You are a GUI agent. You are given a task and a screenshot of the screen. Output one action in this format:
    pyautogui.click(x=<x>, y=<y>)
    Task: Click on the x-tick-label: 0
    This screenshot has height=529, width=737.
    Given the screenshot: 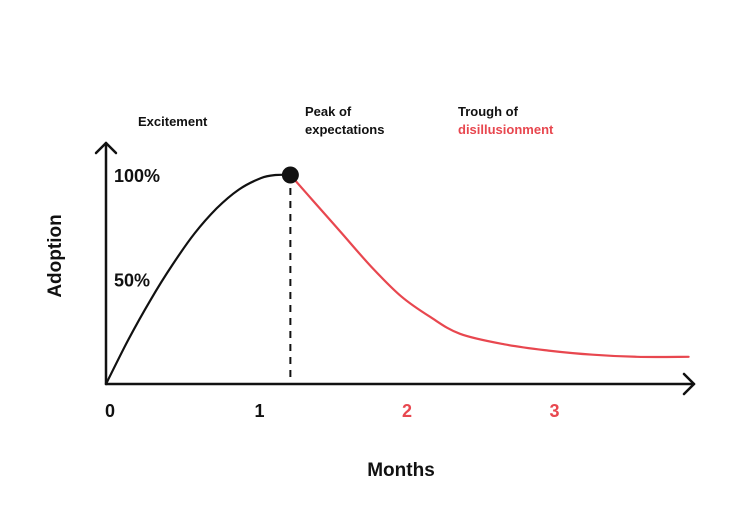 What is the action you would take?
    pyautogui.click(x=110, y=411)
    